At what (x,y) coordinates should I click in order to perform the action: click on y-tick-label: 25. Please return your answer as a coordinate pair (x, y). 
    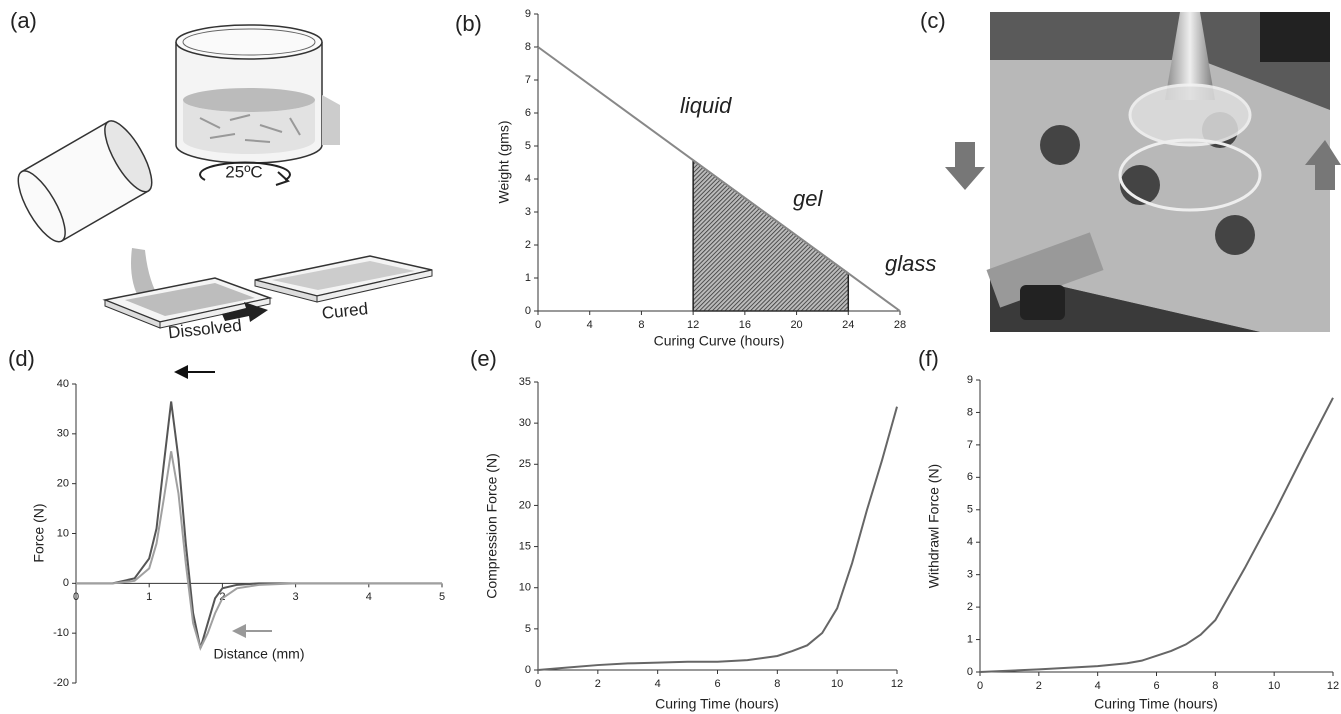
    Looking at the image, I should click on (525, 464).